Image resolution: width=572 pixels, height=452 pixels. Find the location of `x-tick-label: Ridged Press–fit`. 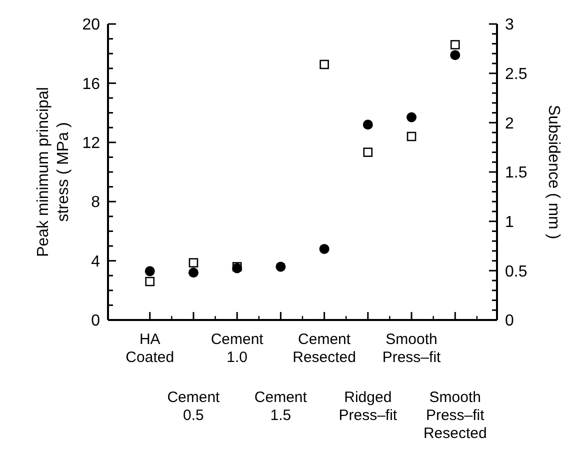

x-tick-label: Ridged Press–fit is located at coordinates (368, 406).